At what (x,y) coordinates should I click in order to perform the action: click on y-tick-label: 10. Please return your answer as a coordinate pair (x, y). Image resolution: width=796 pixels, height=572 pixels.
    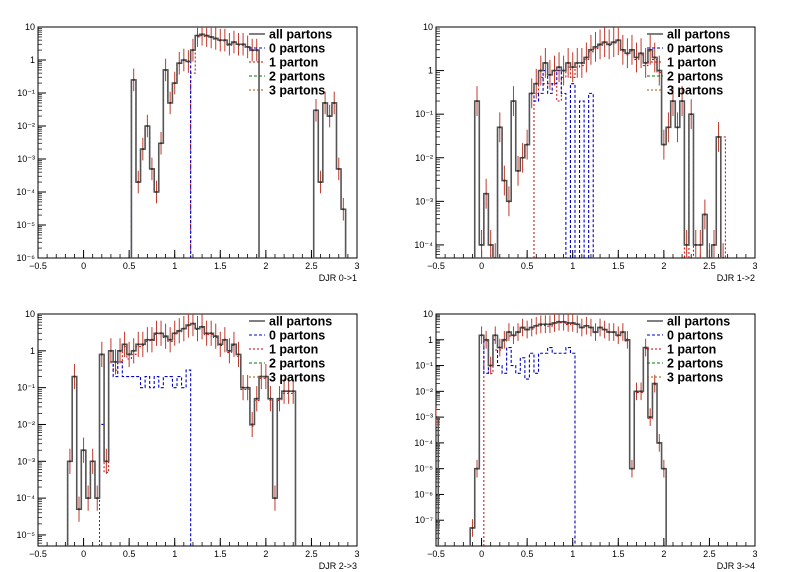
    Looking at the image, I should click on (428, 27).